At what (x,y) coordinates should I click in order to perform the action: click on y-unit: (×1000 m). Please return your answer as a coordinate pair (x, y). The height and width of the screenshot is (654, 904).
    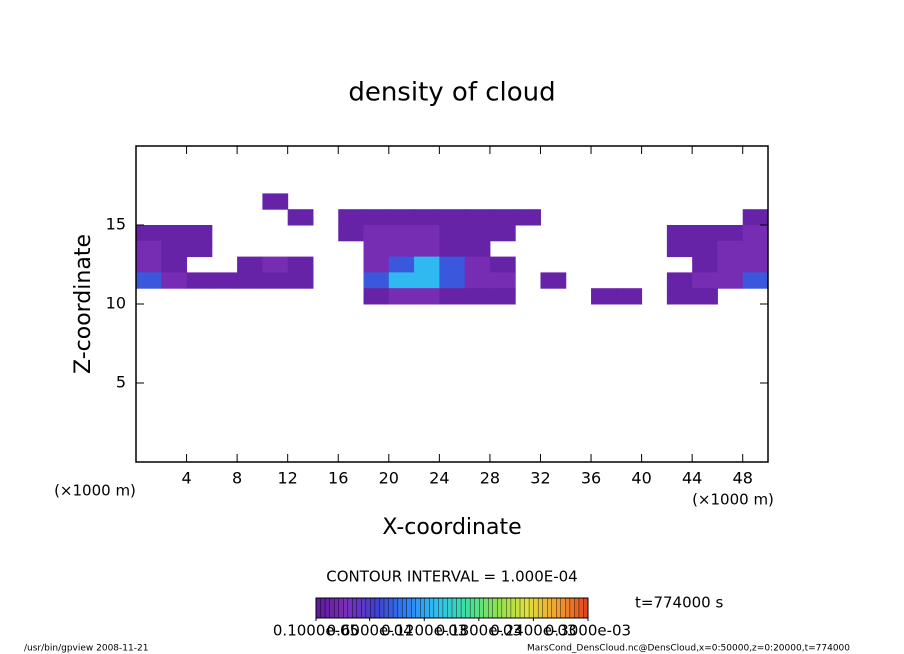
    Looking at the image, I should click on (95, 491).